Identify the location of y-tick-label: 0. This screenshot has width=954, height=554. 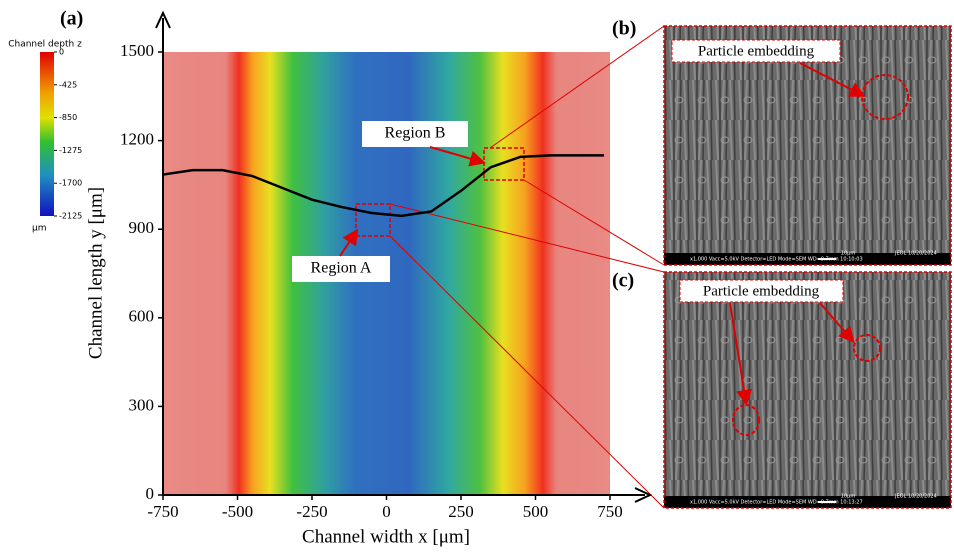
(150, 493).